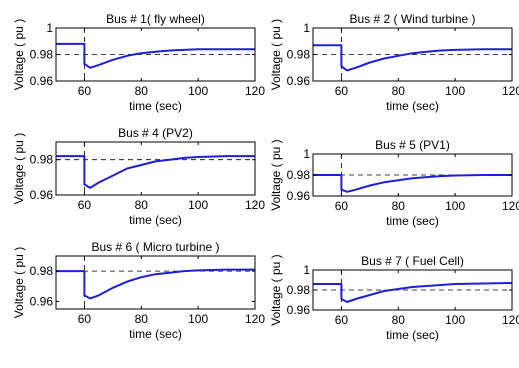 The height and width of the screenshot is (368, 519). Describe the element at coordinates (155, 133) in the screenshot. I see `subplot-title: Bus # 4 (PV2)` at that location.